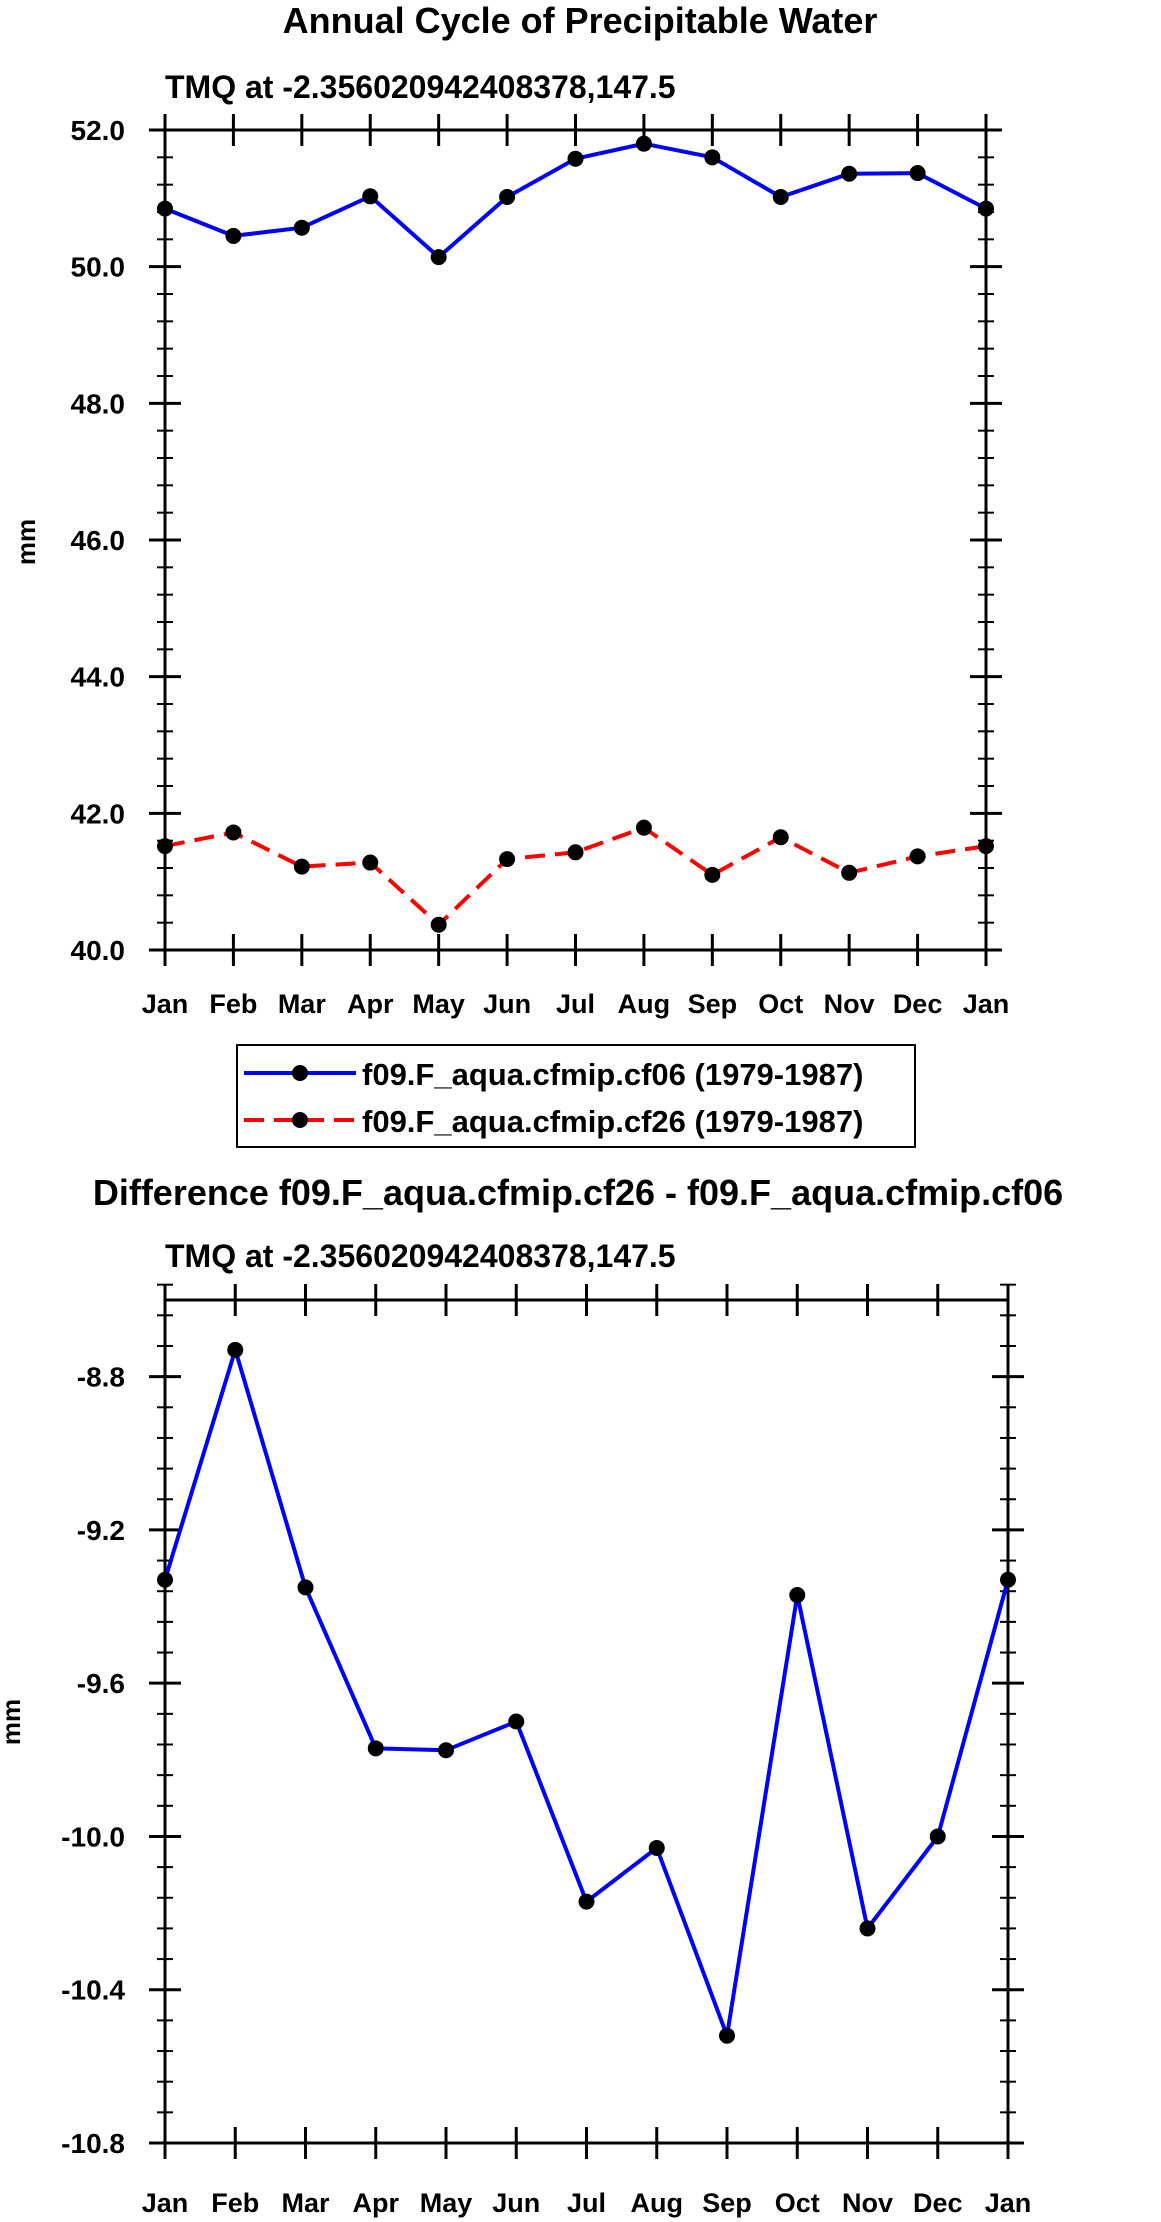 The width and height of the screenshot is (1161, 2222). What do you see at coordinates (93, 1760) in the screenshot?
I see `y-tick-labels: -10.8 -10.4 -10.0 -9.6 -9.2 -8.8` at bounding box center [93, 1760].